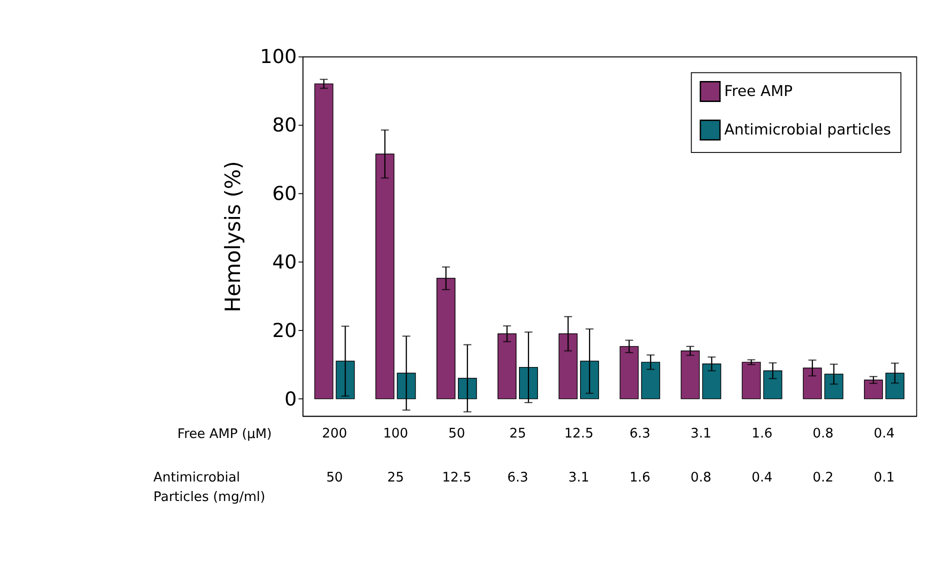 The width and height of the screenshot is (925, 579). What do you see at coordinates (762, 478) in the screenshot?
I see `text: 0.4` at bounding box center [762, 478].